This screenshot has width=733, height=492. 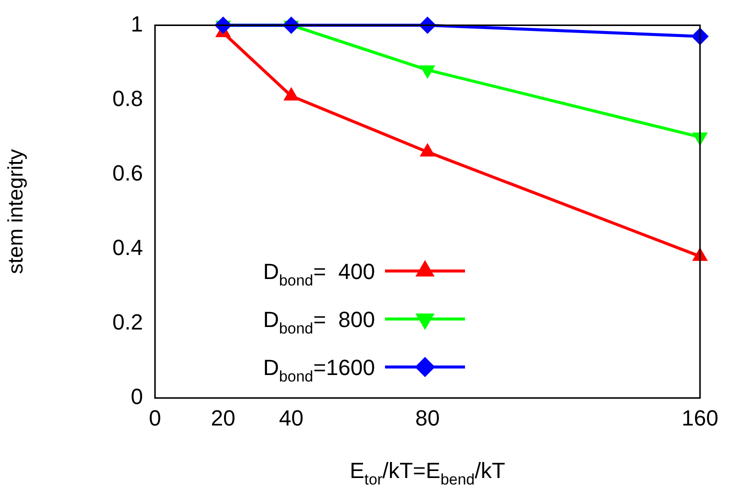 What do you see at coordinates (136, 23) in the screenshot?
I see `y-tick-label: 1` at bounding box center [136, 23].